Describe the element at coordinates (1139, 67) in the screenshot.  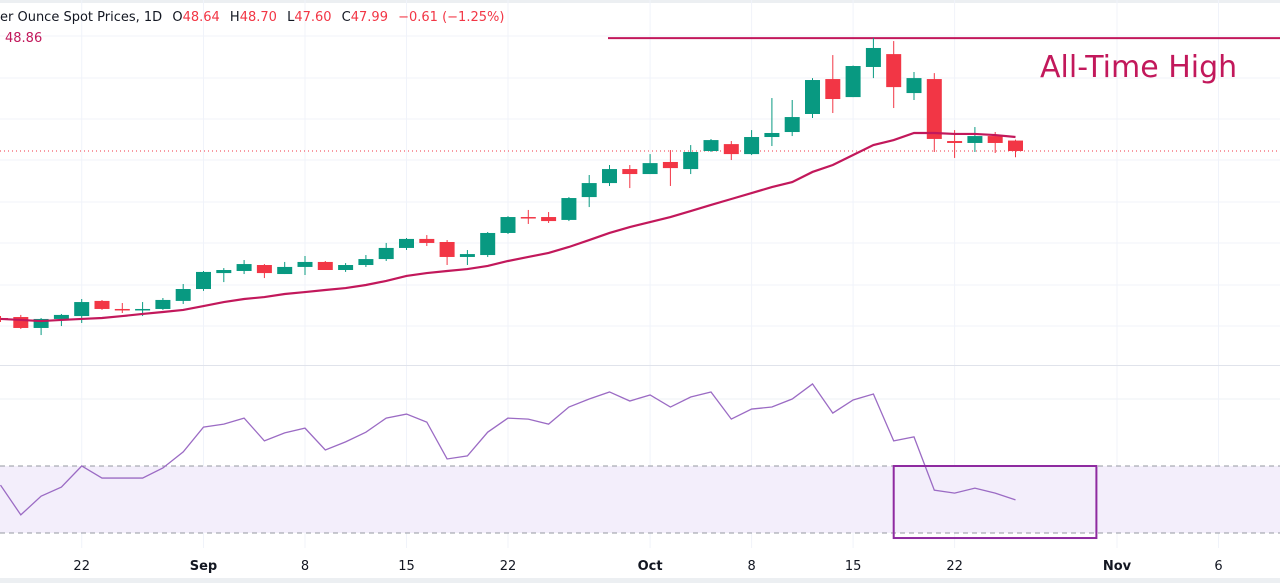
I see `all-time-high-annotation: All-Time High` at that location.